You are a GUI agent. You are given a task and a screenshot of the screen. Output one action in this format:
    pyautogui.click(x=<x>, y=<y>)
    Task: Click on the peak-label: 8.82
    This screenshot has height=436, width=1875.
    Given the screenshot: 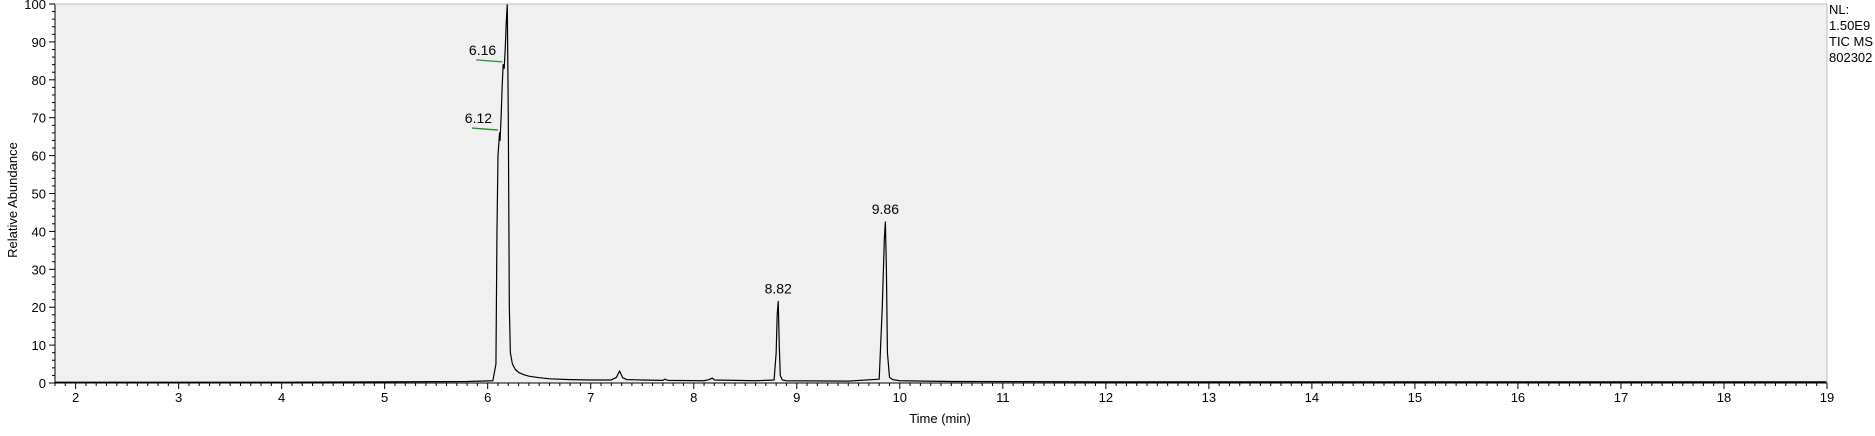 What is the action you would take?
    pyautogui.click(x=778, y=289)
    